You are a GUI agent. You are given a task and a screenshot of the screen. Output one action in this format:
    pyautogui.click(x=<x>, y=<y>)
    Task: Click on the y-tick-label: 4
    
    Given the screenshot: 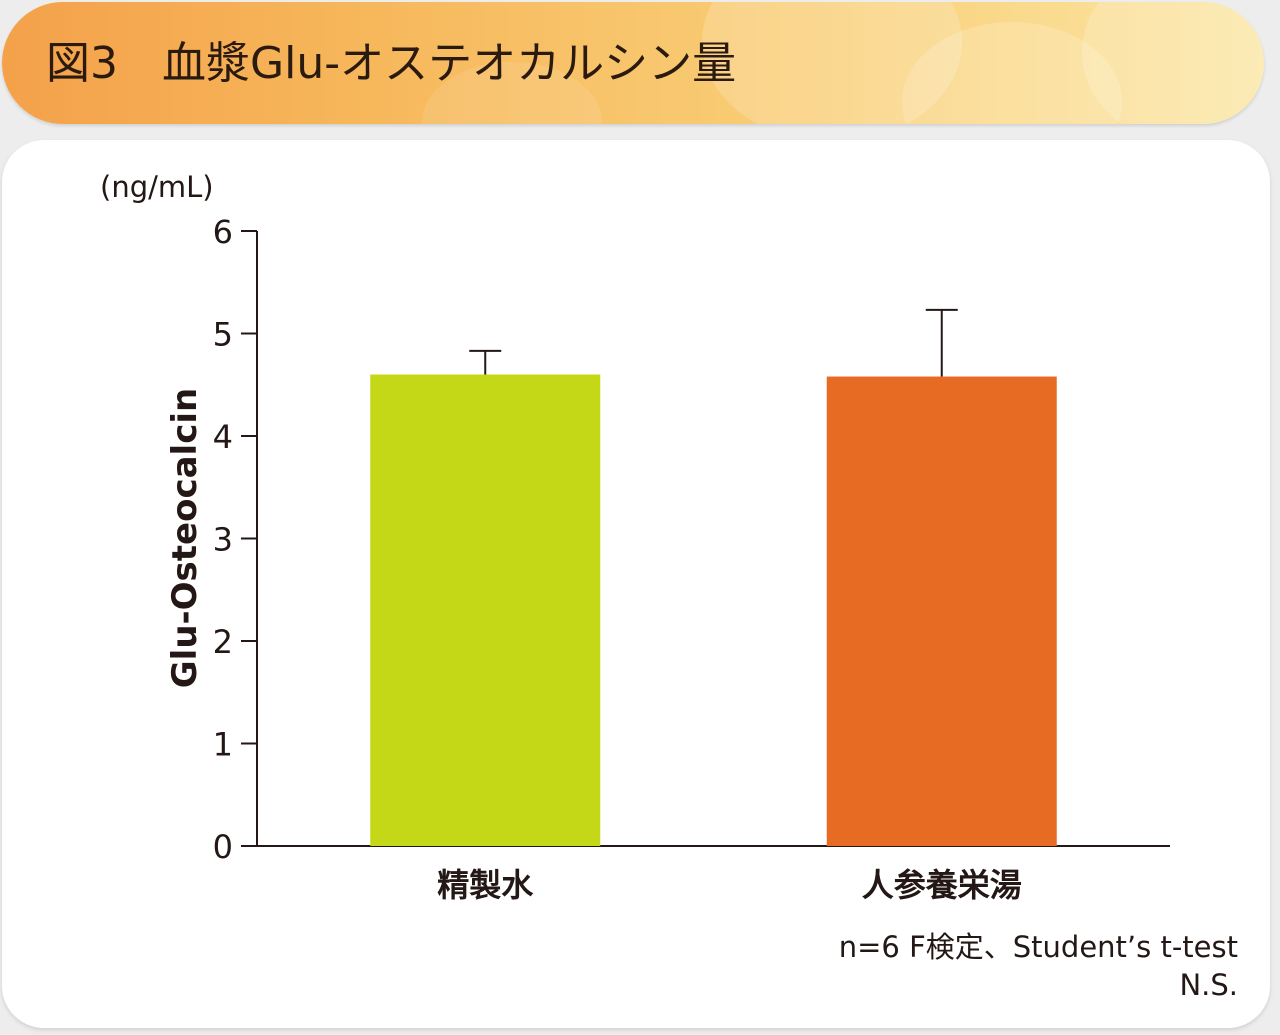 What is the action you would take?
    pyautogui.click(x=223, y=437)
    